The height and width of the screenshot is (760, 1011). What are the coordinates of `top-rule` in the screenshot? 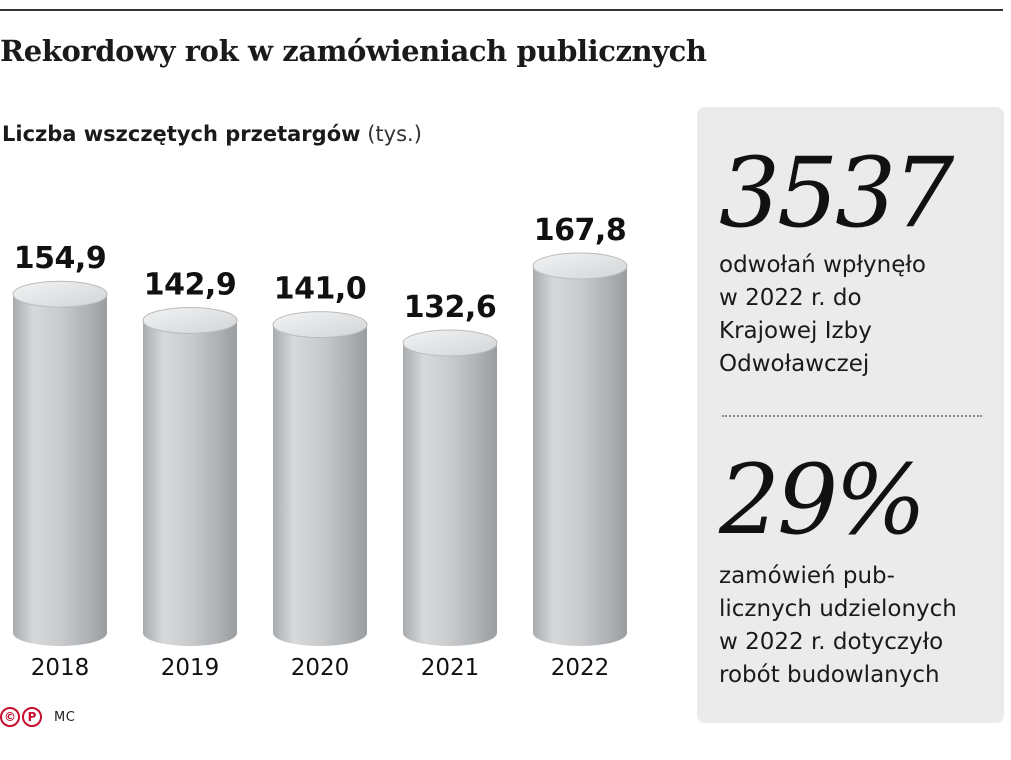 It's located at (501, 10).